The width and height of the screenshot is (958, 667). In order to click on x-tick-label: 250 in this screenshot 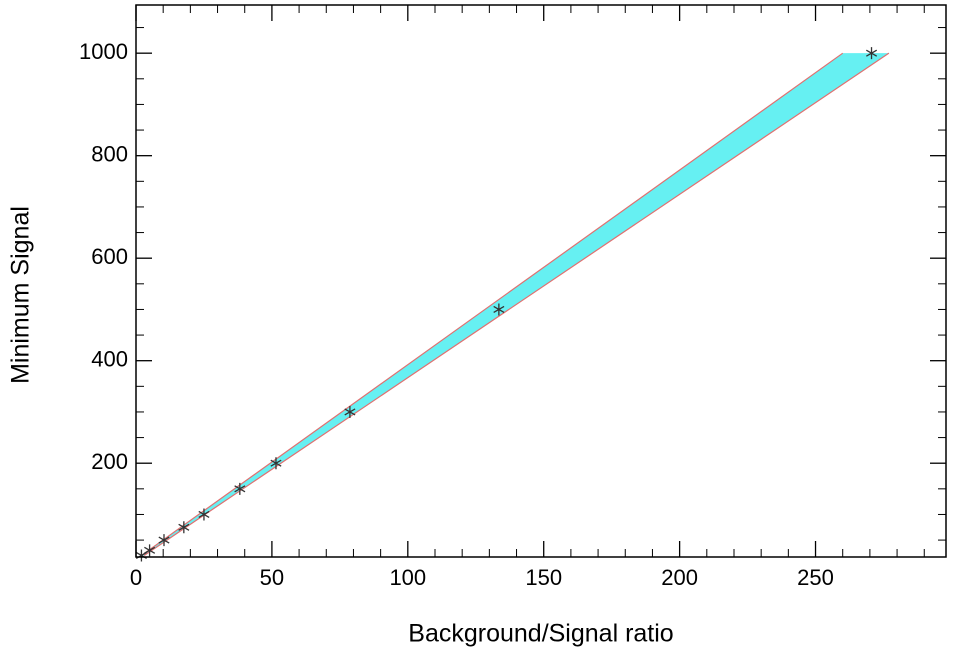, I will do `click(815, 577)`.